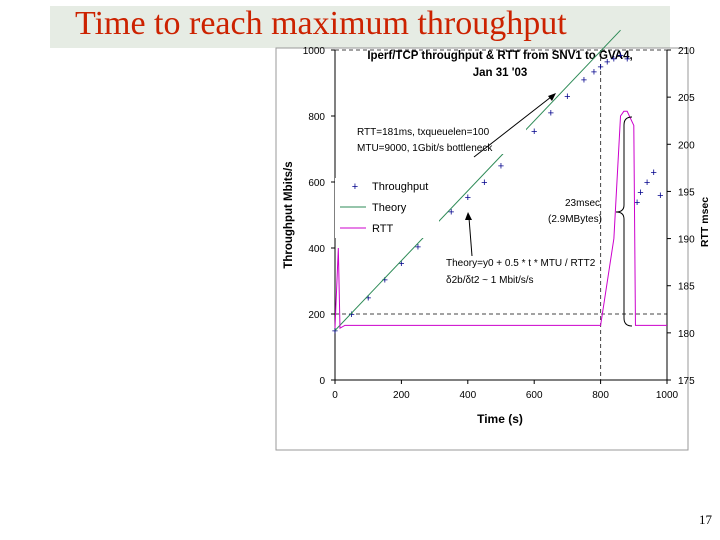 The image size is (720, 540). Describe the element at coordinates (316, 315) in the screenshot. I see `y-tick-label: 200` at that location.